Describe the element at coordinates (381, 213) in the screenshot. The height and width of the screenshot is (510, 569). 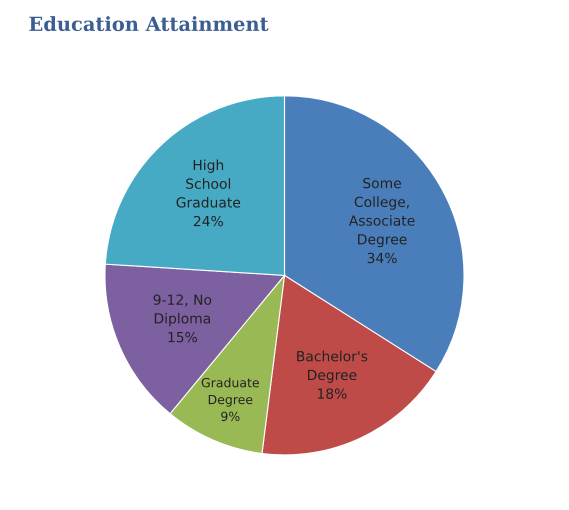
I see `slice-label: Some College, Associate Degree` at that location.